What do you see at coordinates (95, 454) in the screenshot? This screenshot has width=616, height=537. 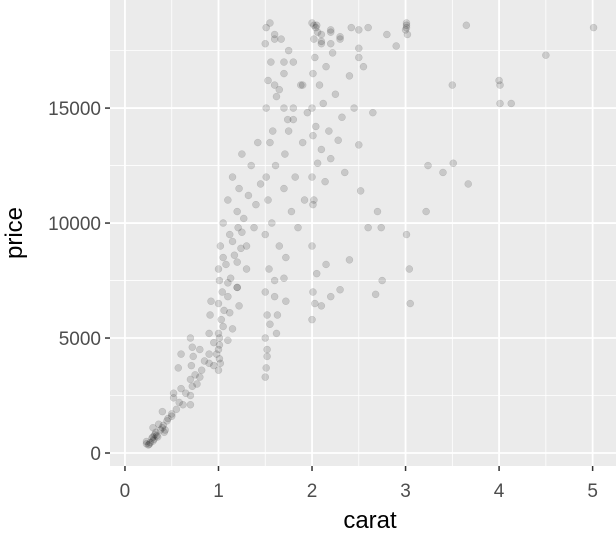 I see `y-tick-label: 0` at bounding box center [95, 454].